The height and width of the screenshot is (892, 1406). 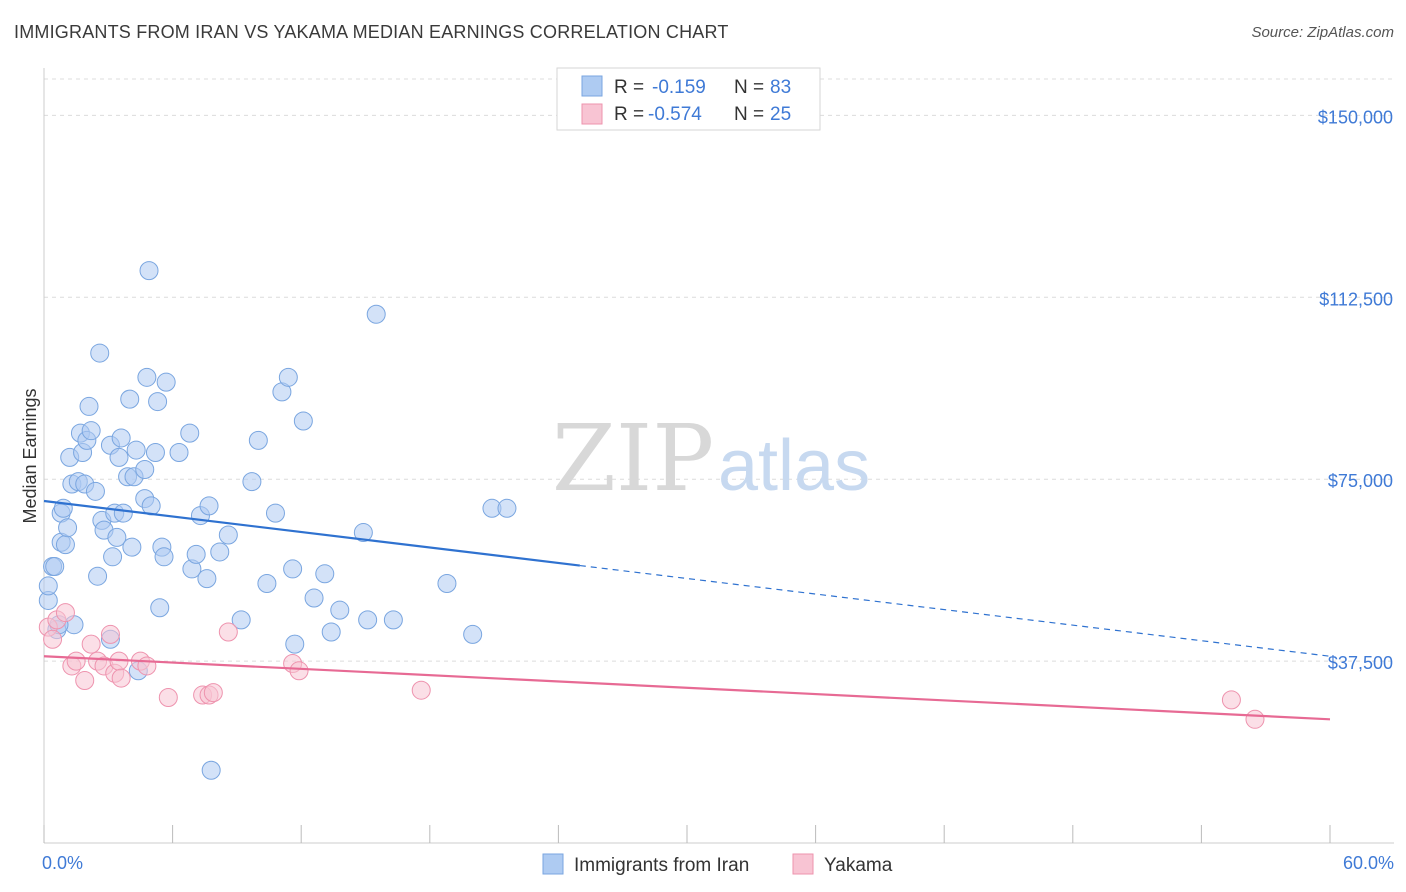 What do you see at coordinates (30, 455) in the screenshot?
I see `y-axis-label: Median Earnings` at bounding box center [30, 455].